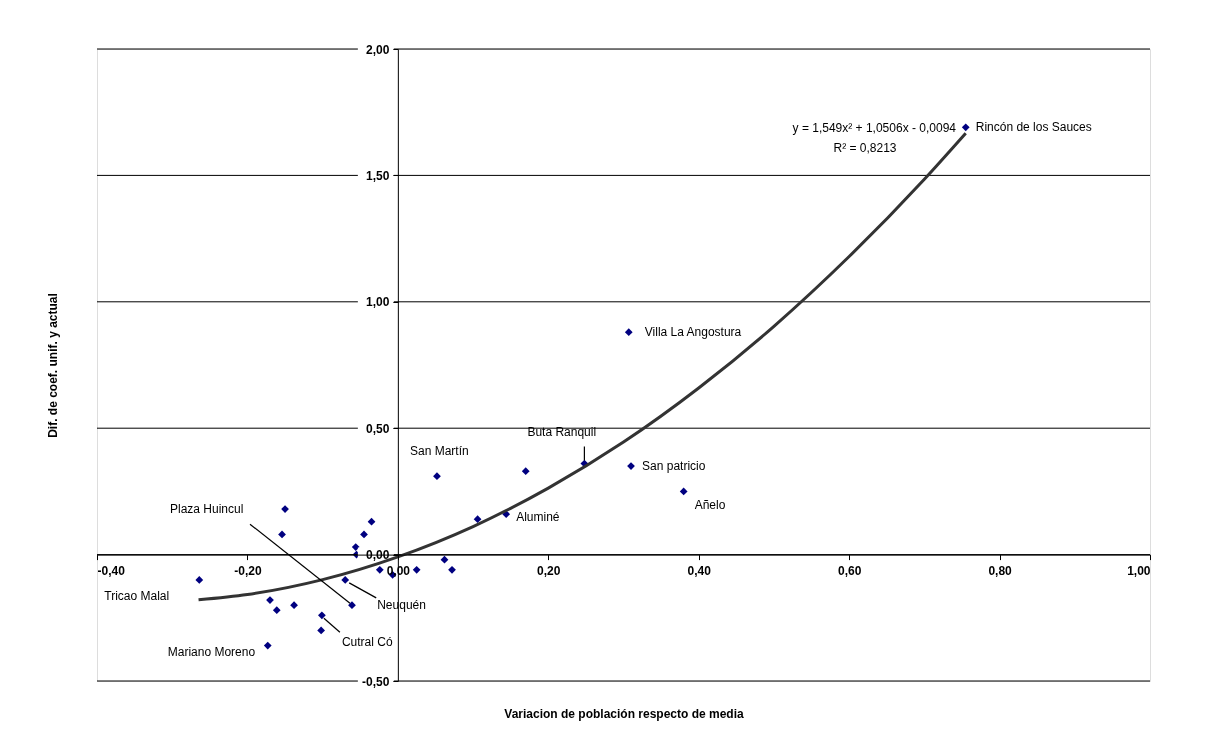 This screenshot has height=749, width=1214. Describe the element at coordinates (378, 49) in the screenshot. I see `y-tick-label: 2,00` at that location.